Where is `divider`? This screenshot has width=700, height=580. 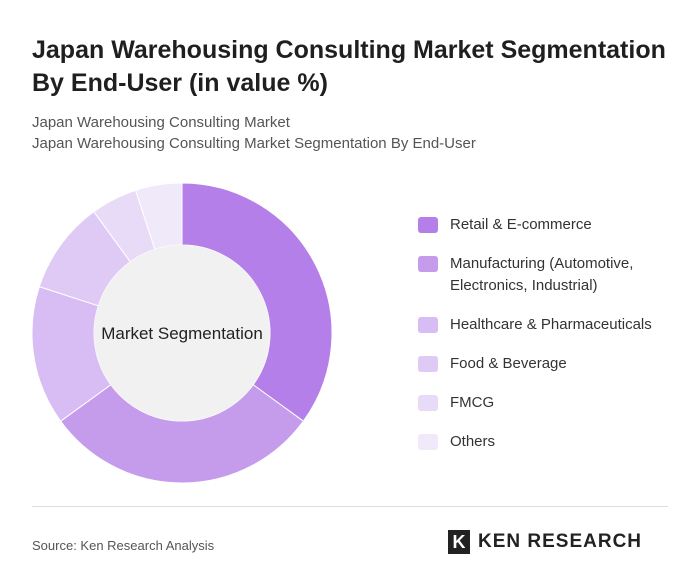
divider is located at coordinates (350, 506).